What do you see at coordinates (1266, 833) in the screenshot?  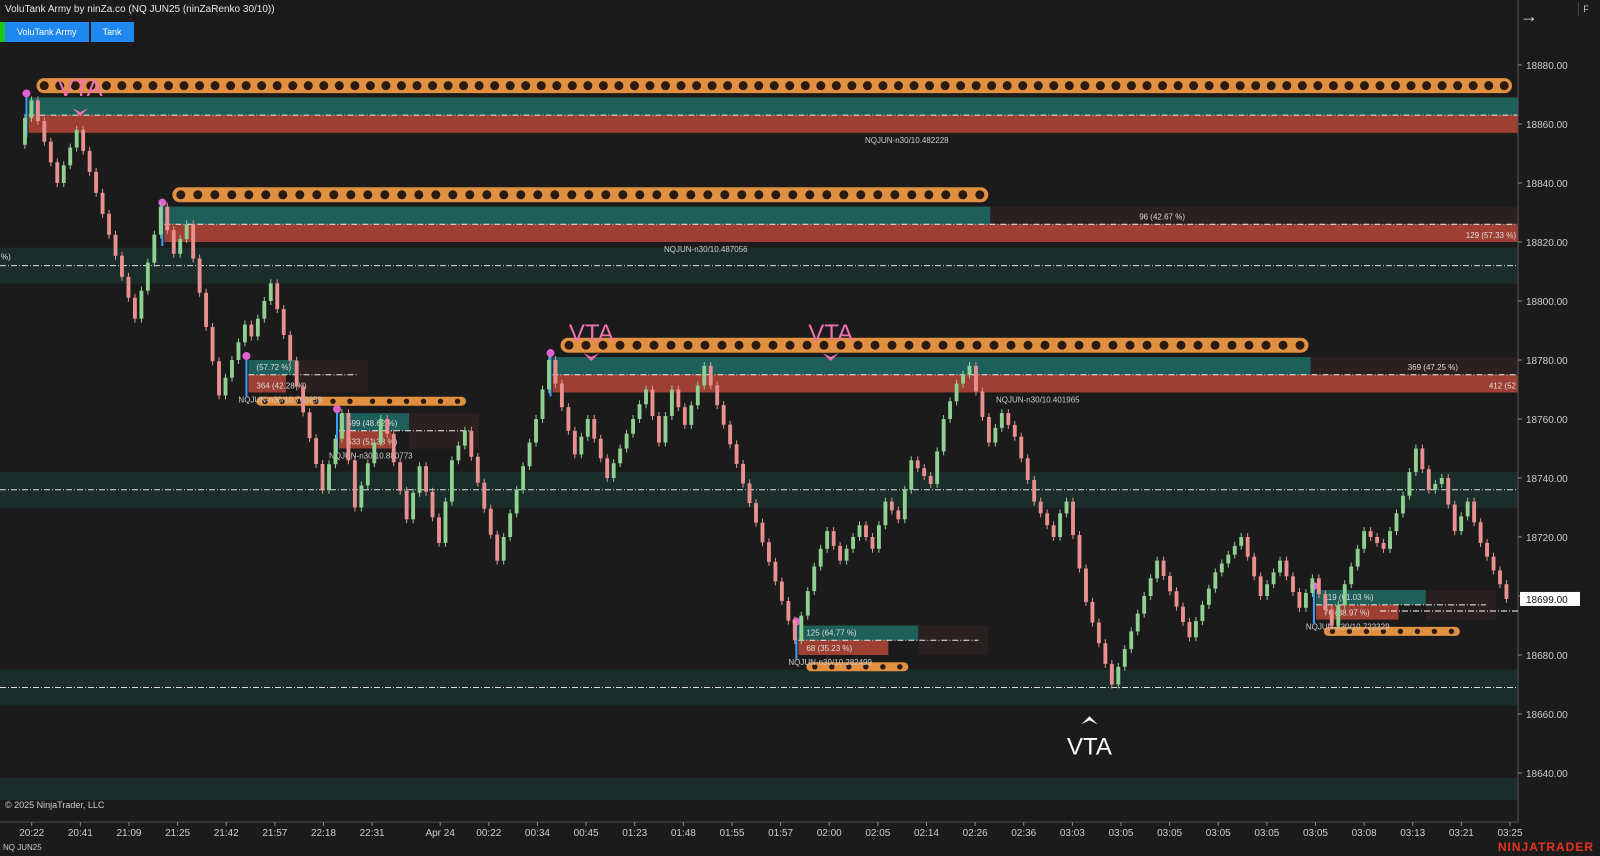 I see `time-tick-label: 03:05` at bounding box center [1266, 833].